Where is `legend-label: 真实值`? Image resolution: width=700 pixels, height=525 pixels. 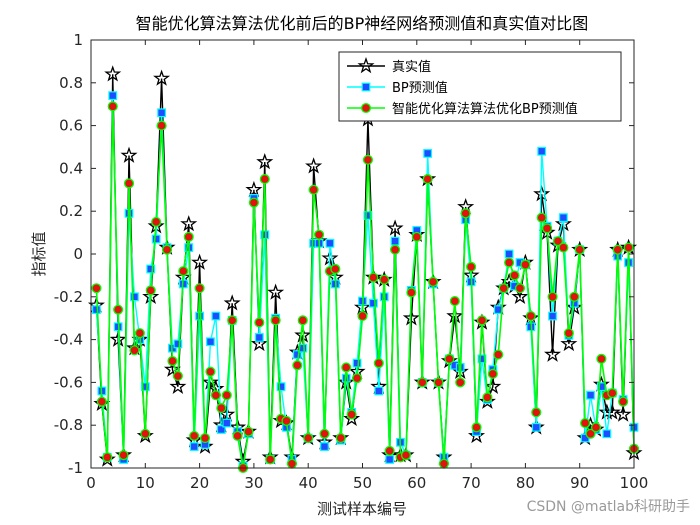
legend-label: 真实值 is located at coordinates (411, 67).